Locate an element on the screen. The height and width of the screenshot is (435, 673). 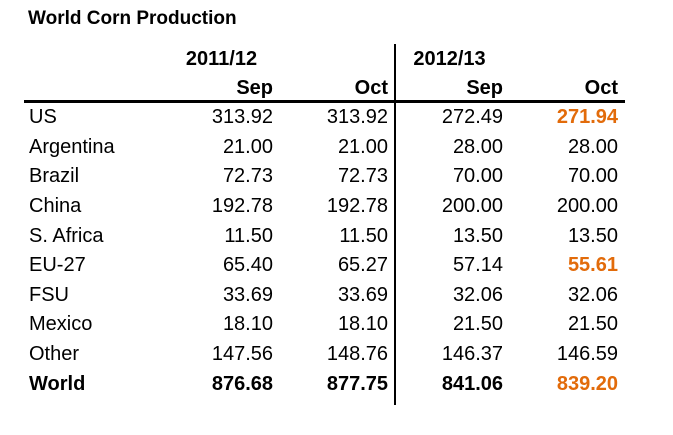
col-header-oct-2012: Oct is located at coordinates (601, 88).